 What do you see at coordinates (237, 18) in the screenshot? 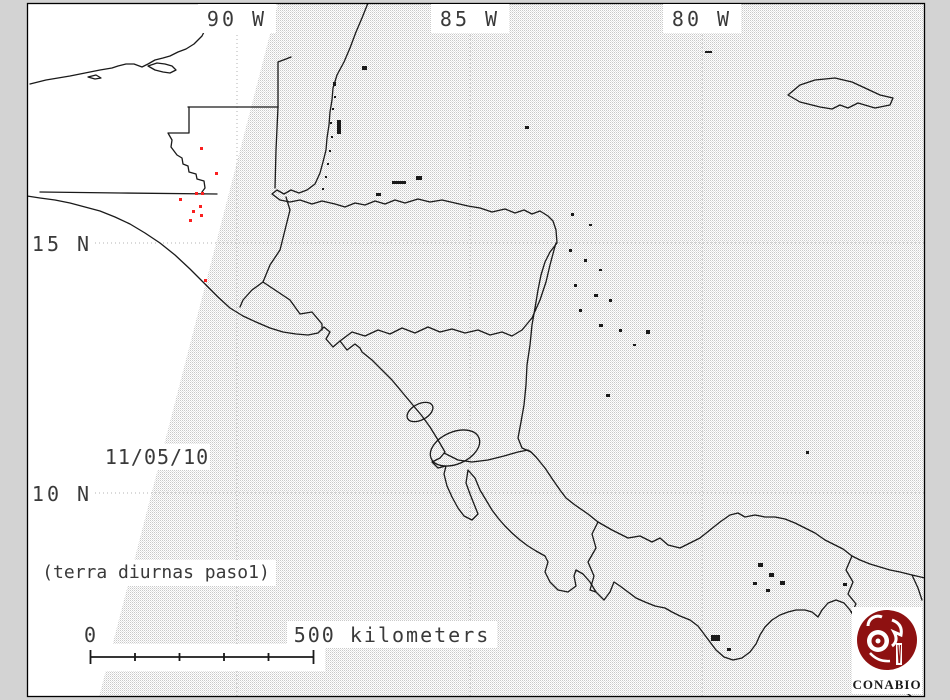
I see `meridian-label-90w: 90 W` at bounding box center [237, 18].